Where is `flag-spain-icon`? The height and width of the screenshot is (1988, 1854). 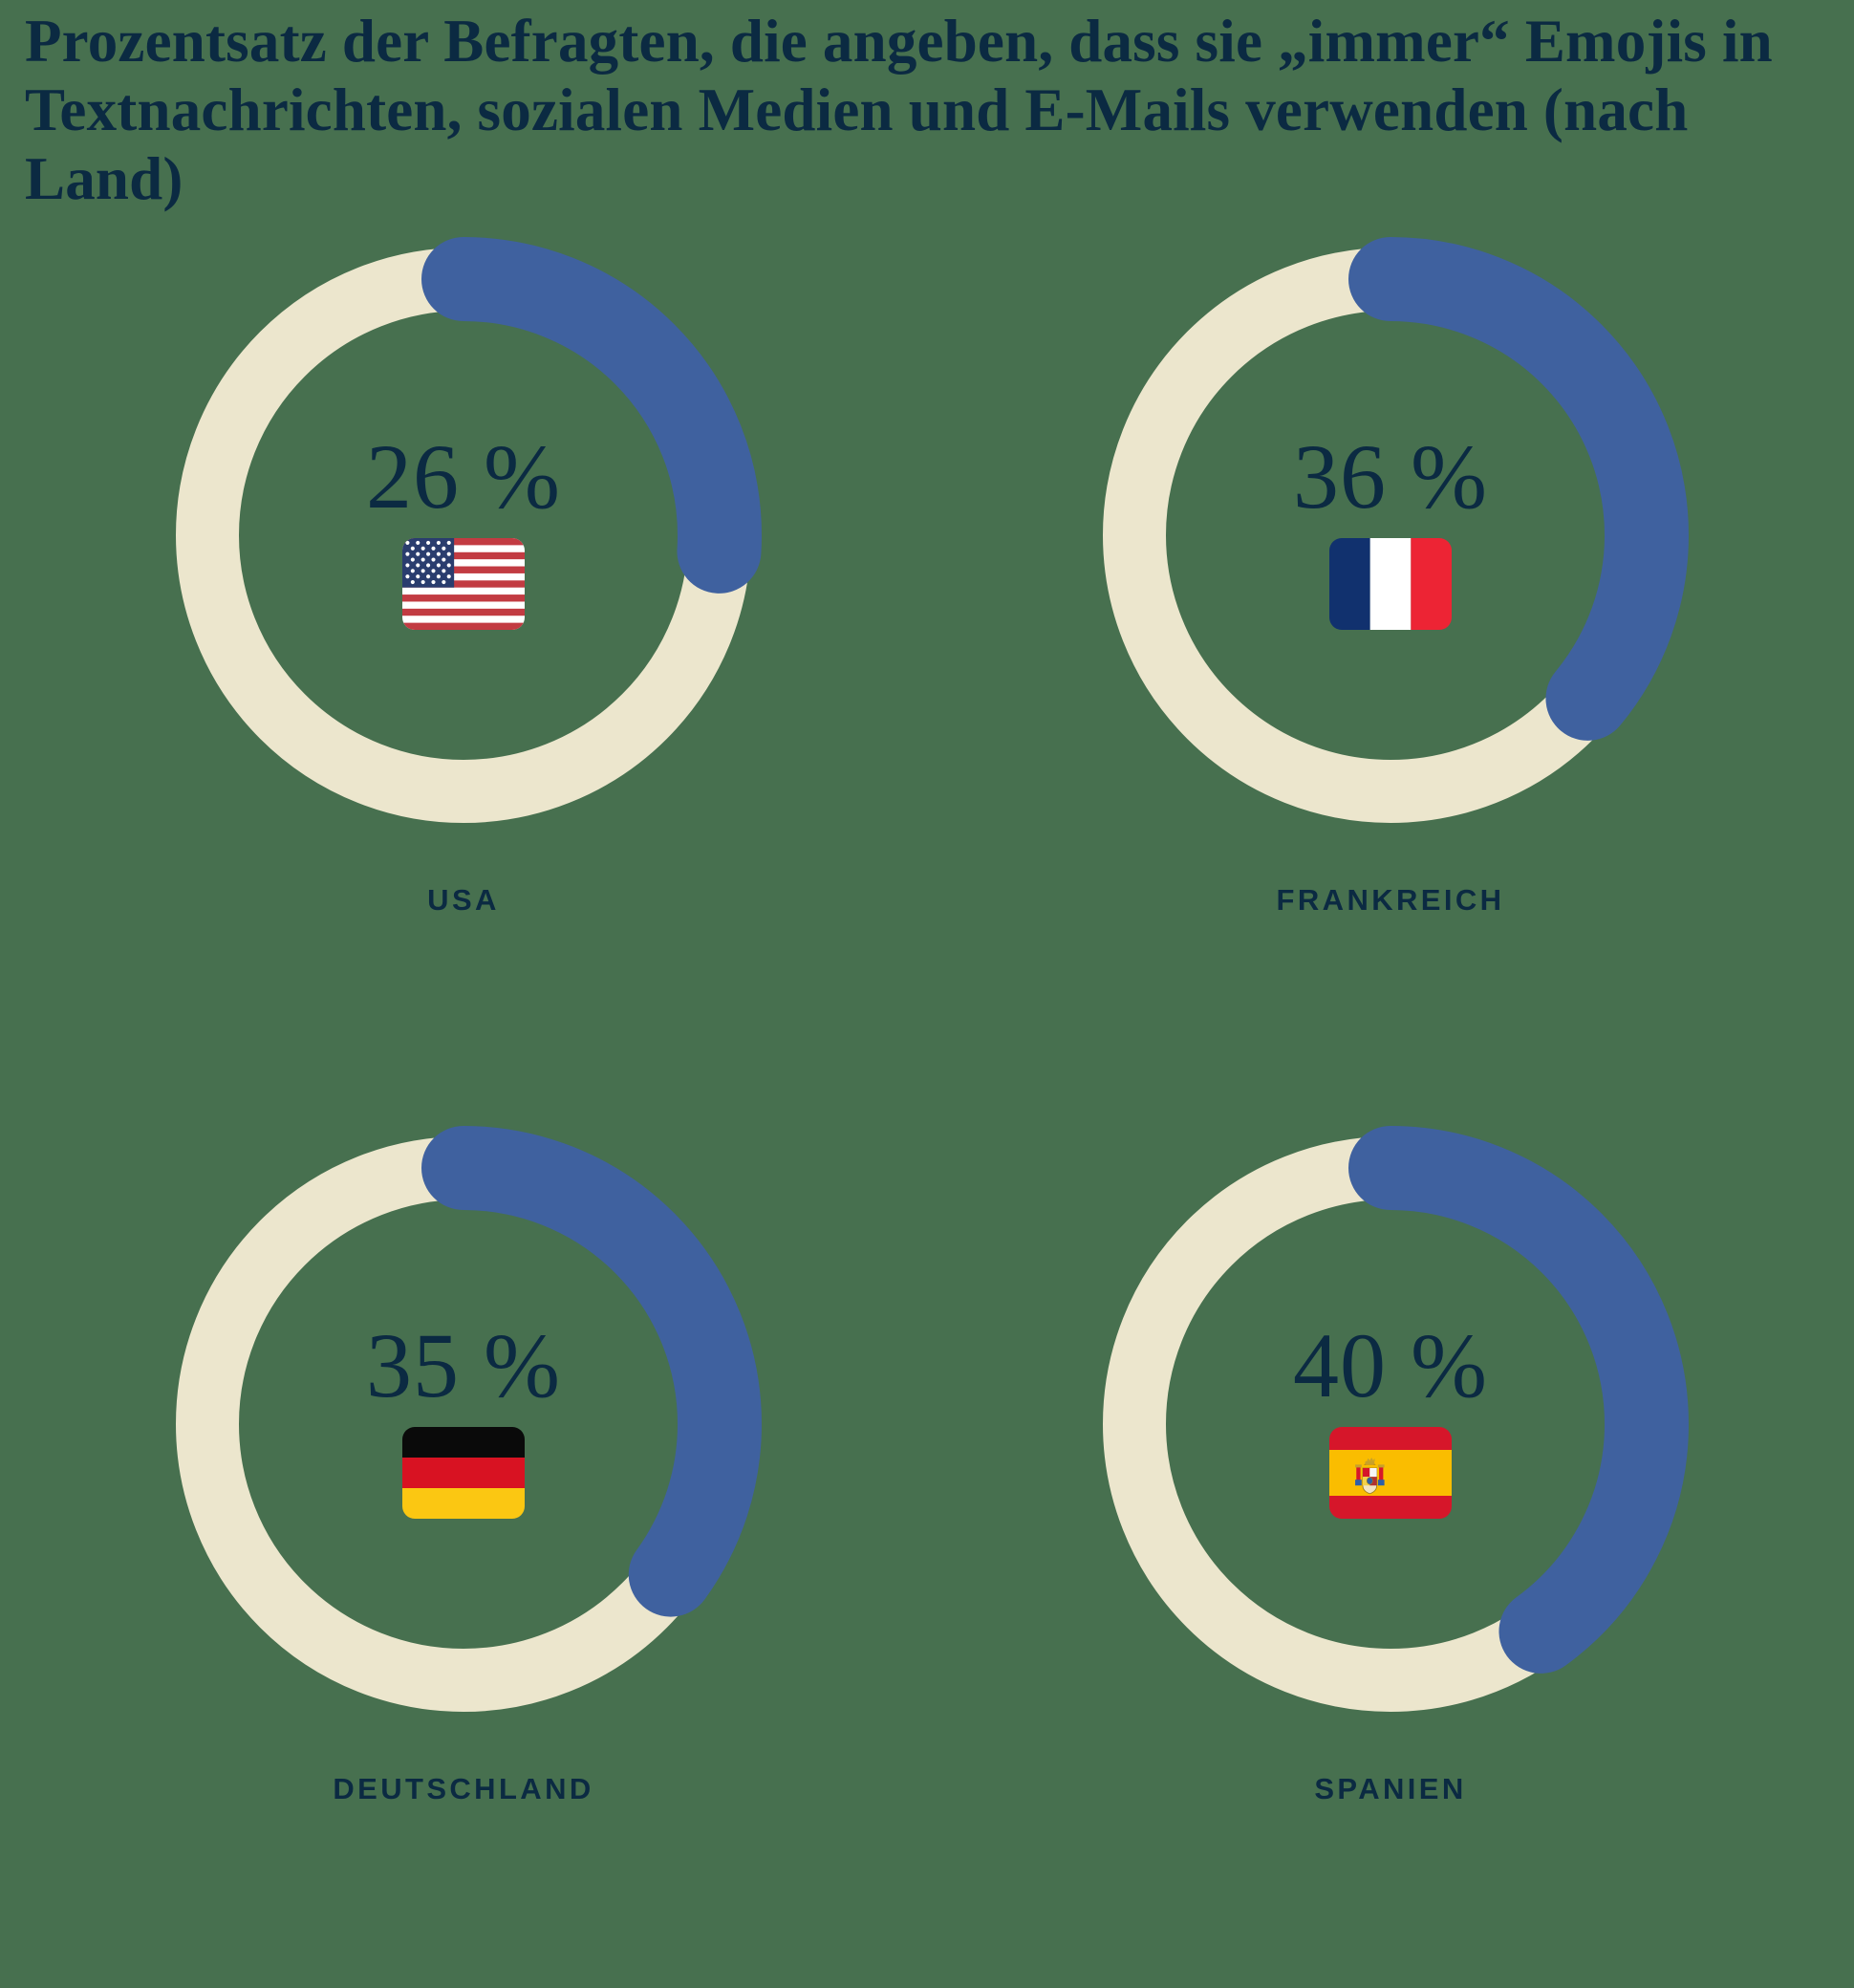 flag-spain-icon is located at coordinates (1390, 1473).